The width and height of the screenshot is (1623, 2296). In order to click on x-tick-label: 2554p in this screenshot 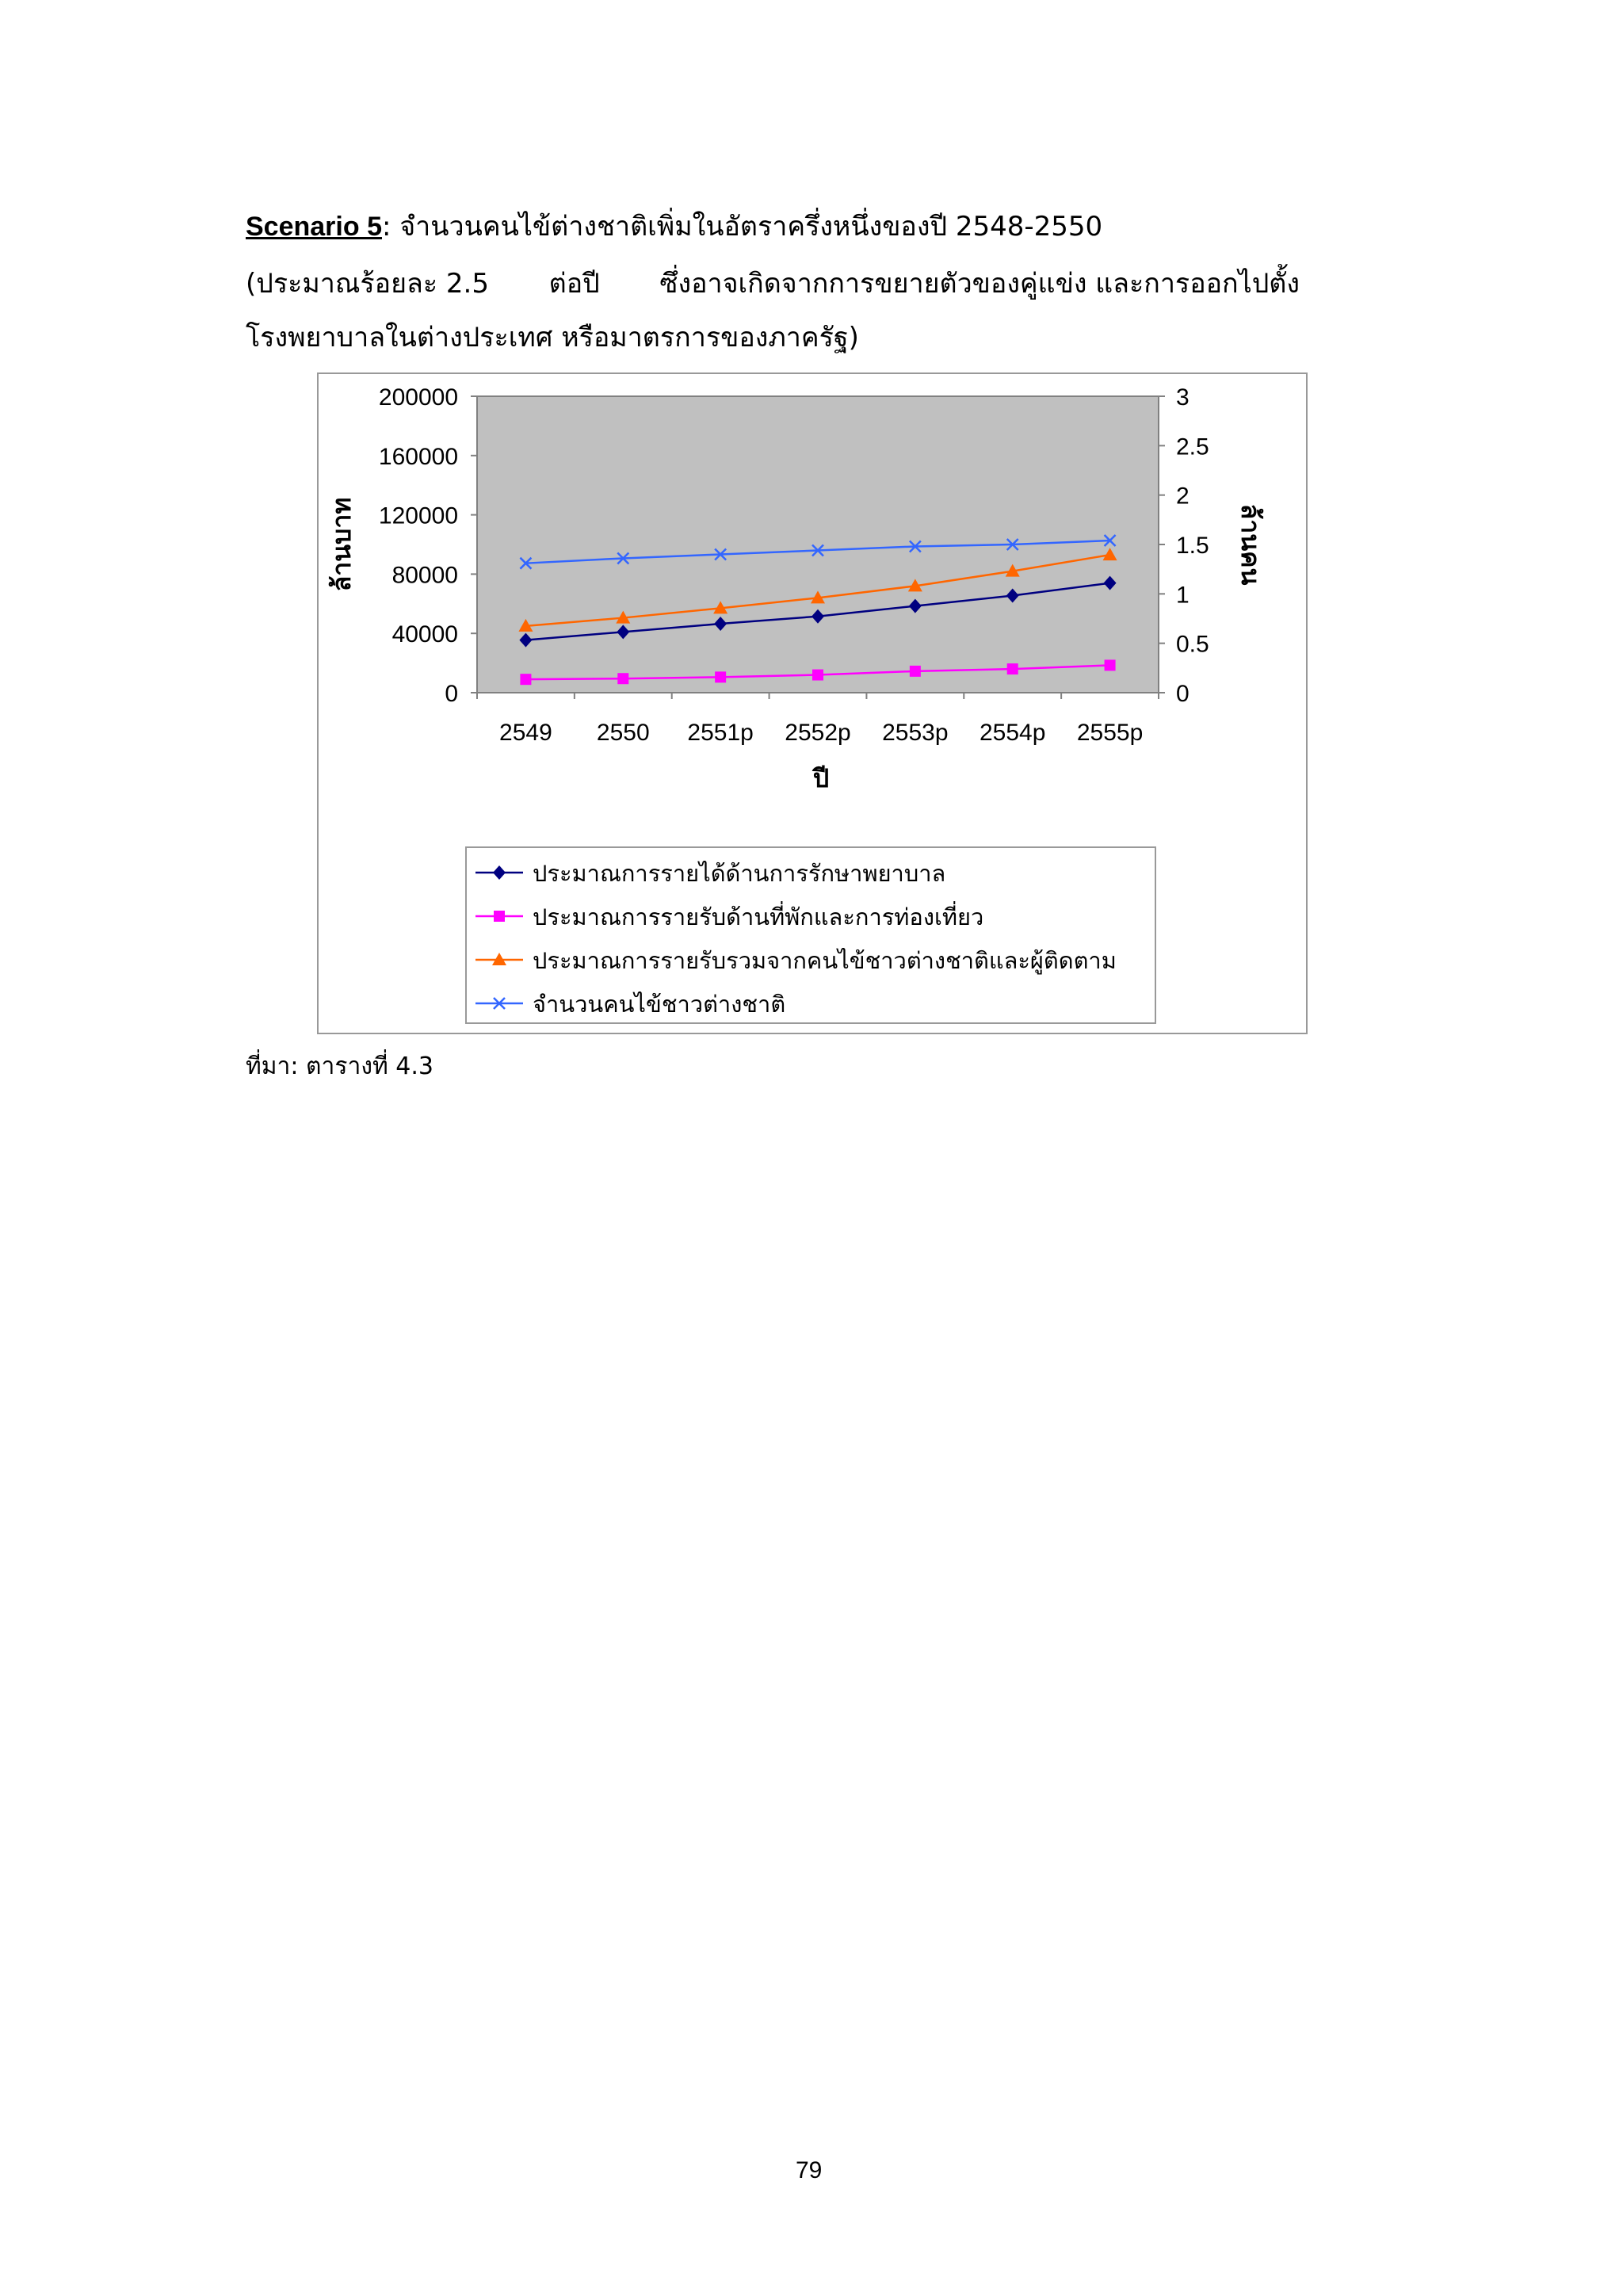, I will do `click(1012, 733)`.